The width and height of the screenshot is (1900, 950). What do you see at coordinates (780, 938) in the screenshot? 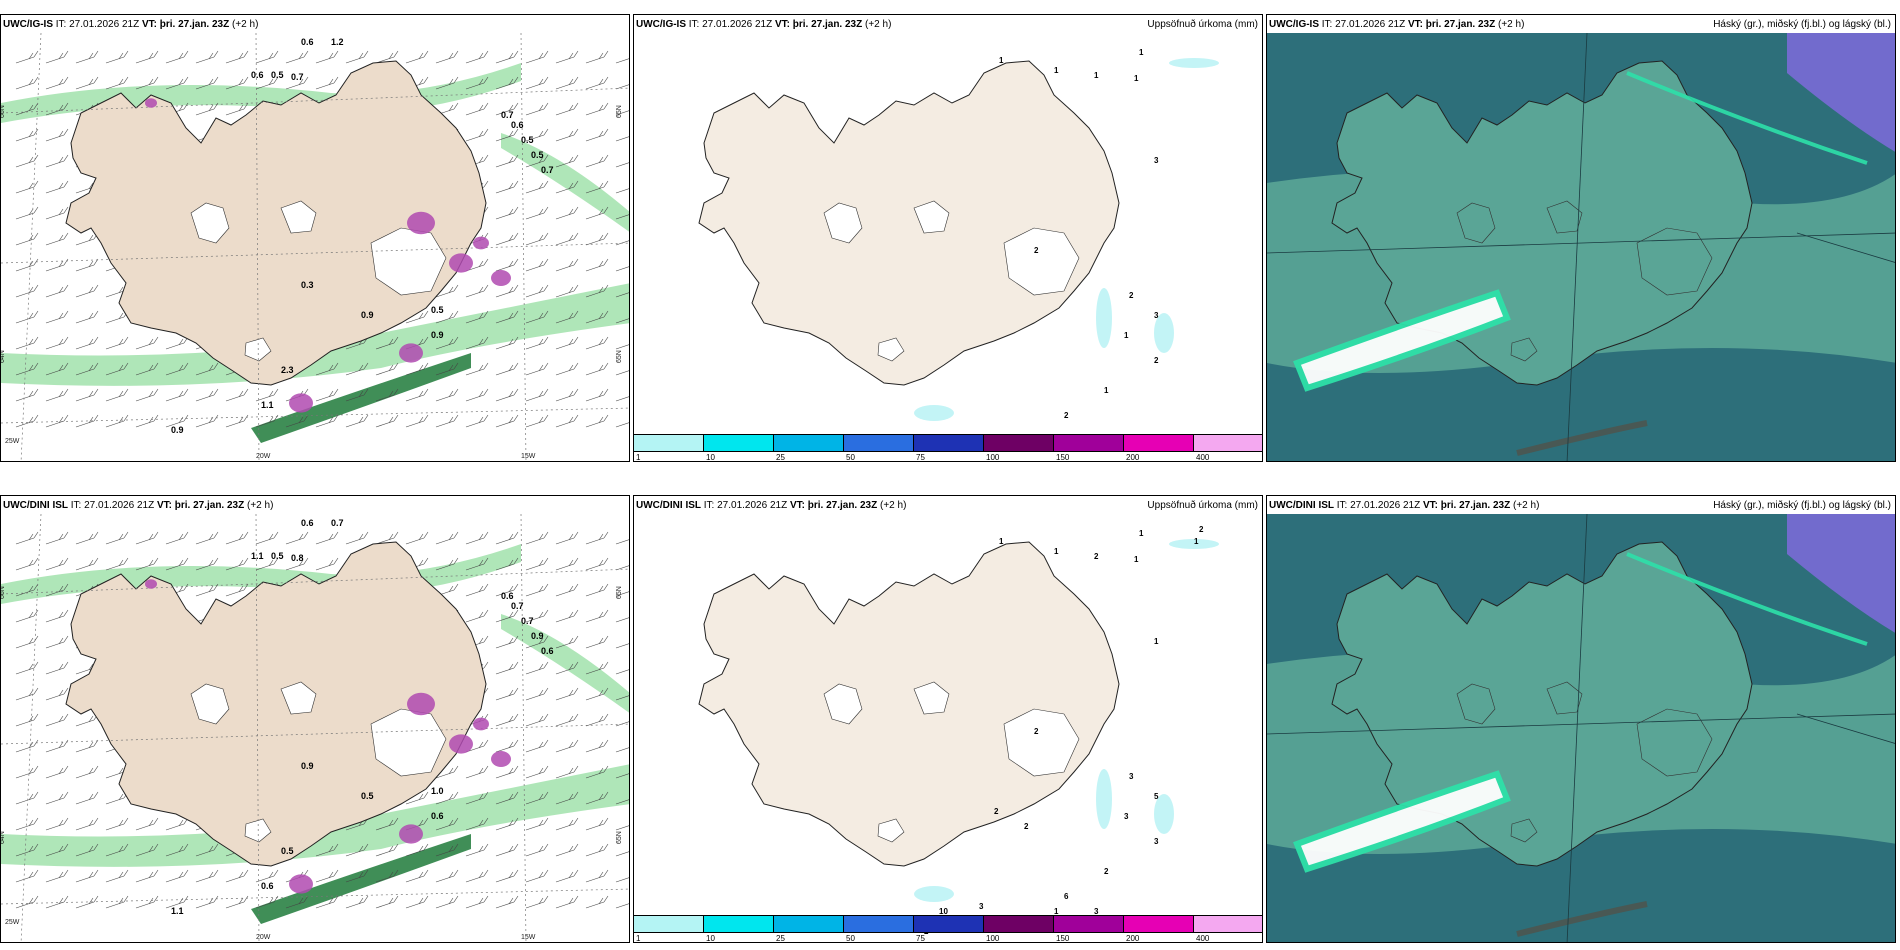
I see `colorbar-tick-label: 25` at bounding box center [780, 938].